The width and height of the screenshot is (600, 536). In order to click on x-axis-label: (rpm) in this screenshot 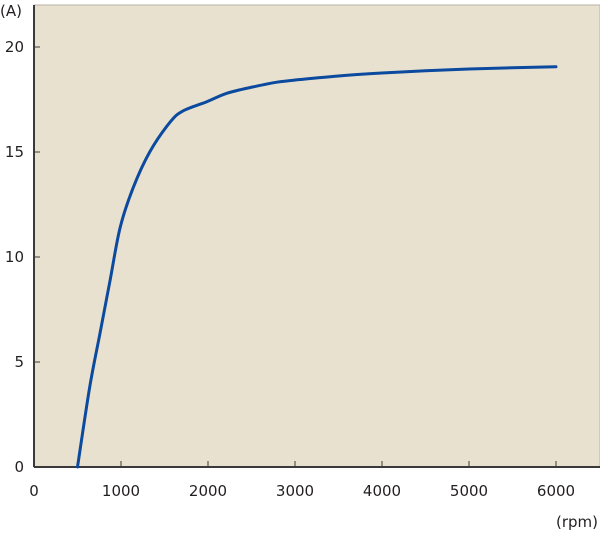, I will do `click(577, 522)`.